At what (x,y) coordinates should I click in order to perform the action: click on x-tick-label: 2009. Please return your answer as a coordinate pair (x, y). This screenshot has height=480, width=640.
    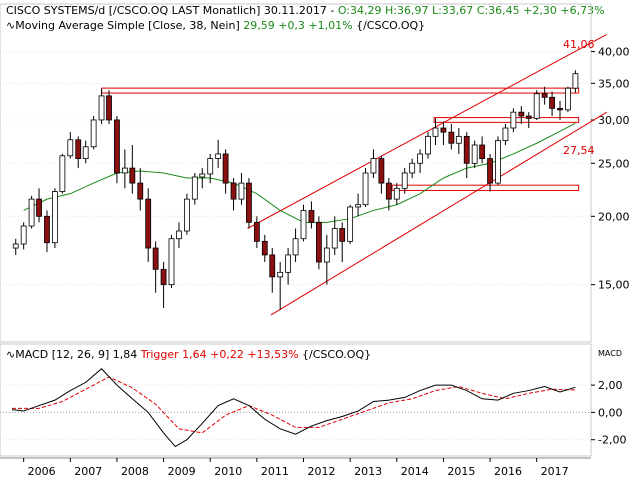
    Looking at the image, I should click on (182, 471).